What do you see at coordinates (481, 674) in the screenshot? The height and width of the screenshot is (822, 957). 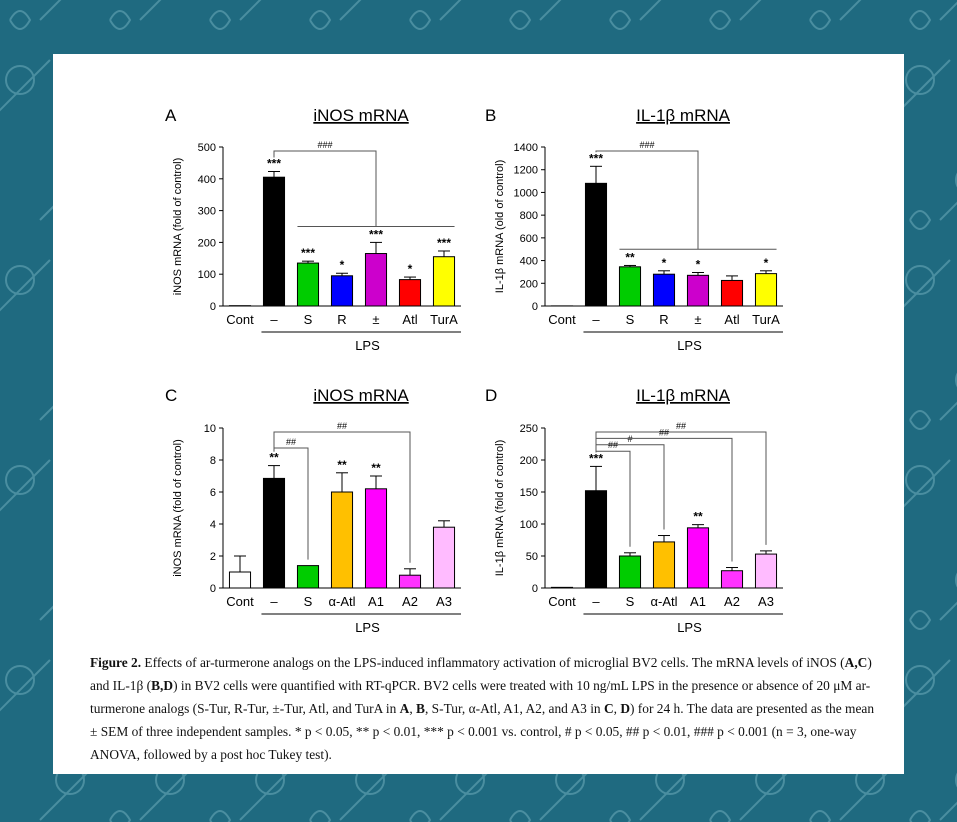 I see `caption-text-2: ) and IL-1β (` at bounding box center [481, 674].